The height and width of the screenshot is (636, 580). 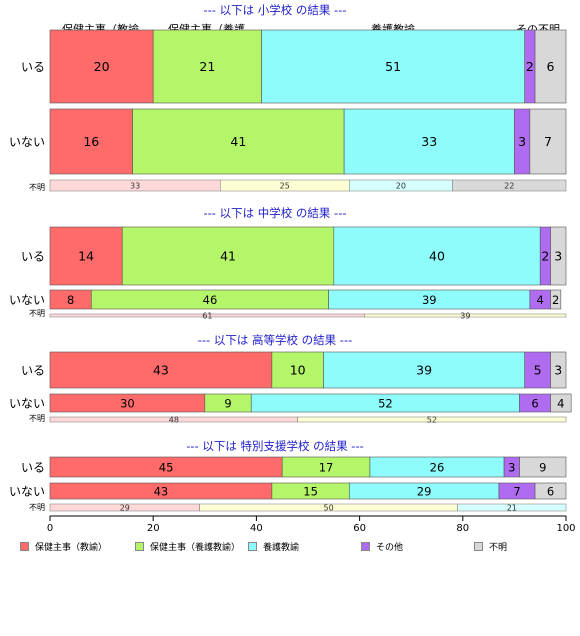 I want to click on unknown-value-label: 39, so click(x=465, y=316).